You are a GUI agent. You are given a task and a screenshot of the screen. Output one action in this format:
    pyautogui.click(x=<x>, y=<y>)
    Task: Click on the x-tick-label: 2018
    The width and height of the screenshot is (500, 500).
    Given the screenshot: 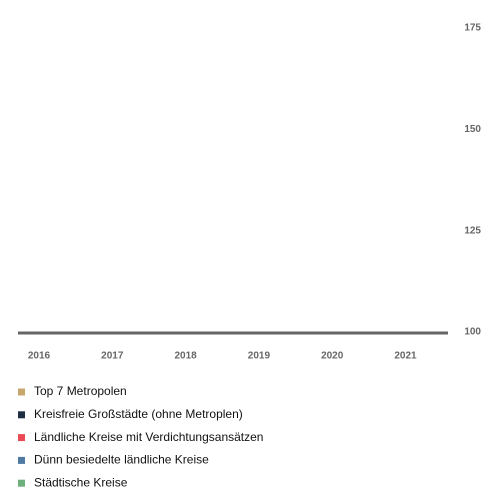 What is the action you would take?
    pyautogui.click(x=185, y=356)
    